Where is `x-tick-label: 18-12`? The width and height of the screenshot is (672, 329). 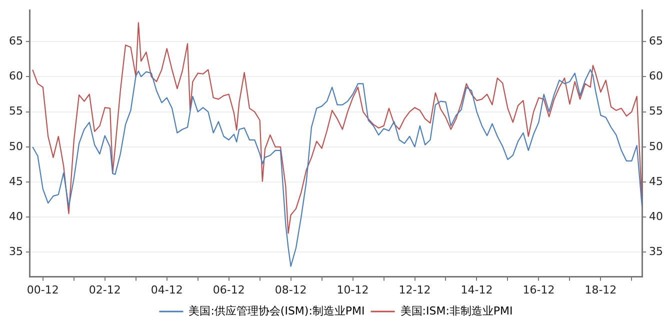 x-tick-label: 18-12 is located at coordinates (600, 289).